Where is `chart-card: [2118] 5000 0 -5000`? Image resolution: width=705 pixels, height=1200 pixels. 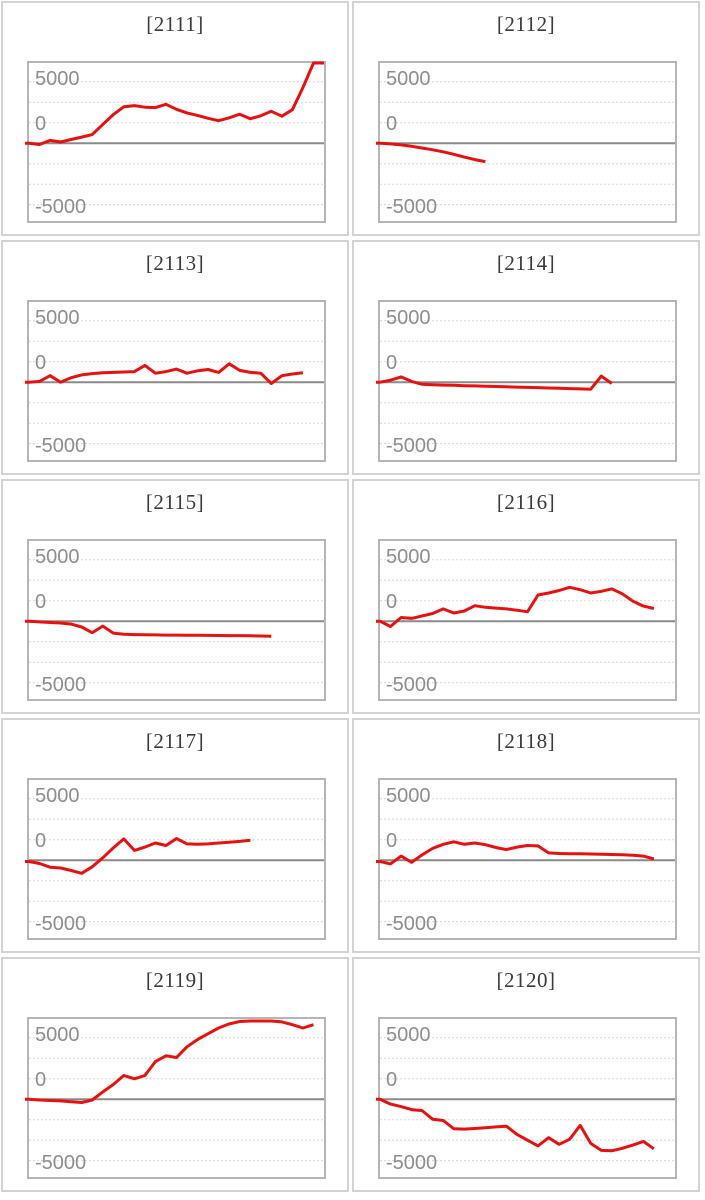 chart-card: [2118] 5000 0 -5000 is located at coordinates (526, 835).